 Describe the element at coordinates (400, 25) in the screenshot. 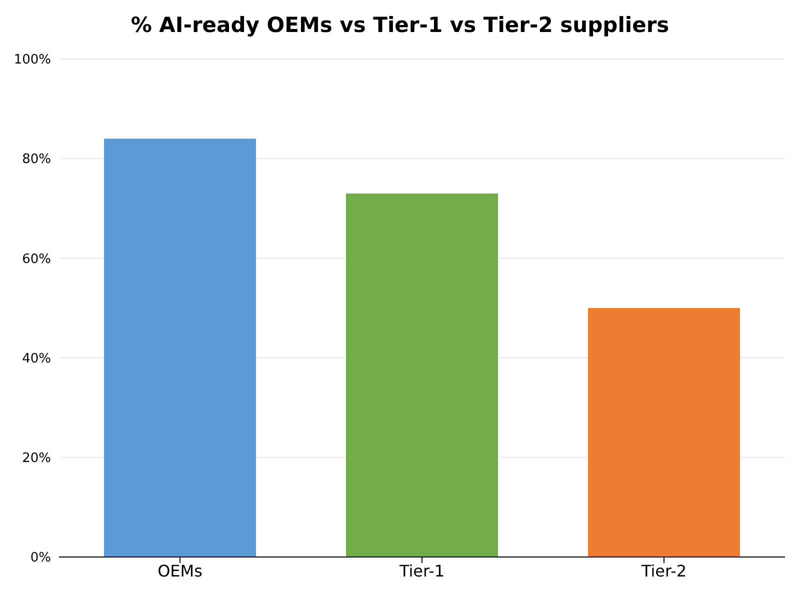

I see `chart-title: % AI-ready OEMs vs Tier-1 vs Tier-2 suppliers` at that location.